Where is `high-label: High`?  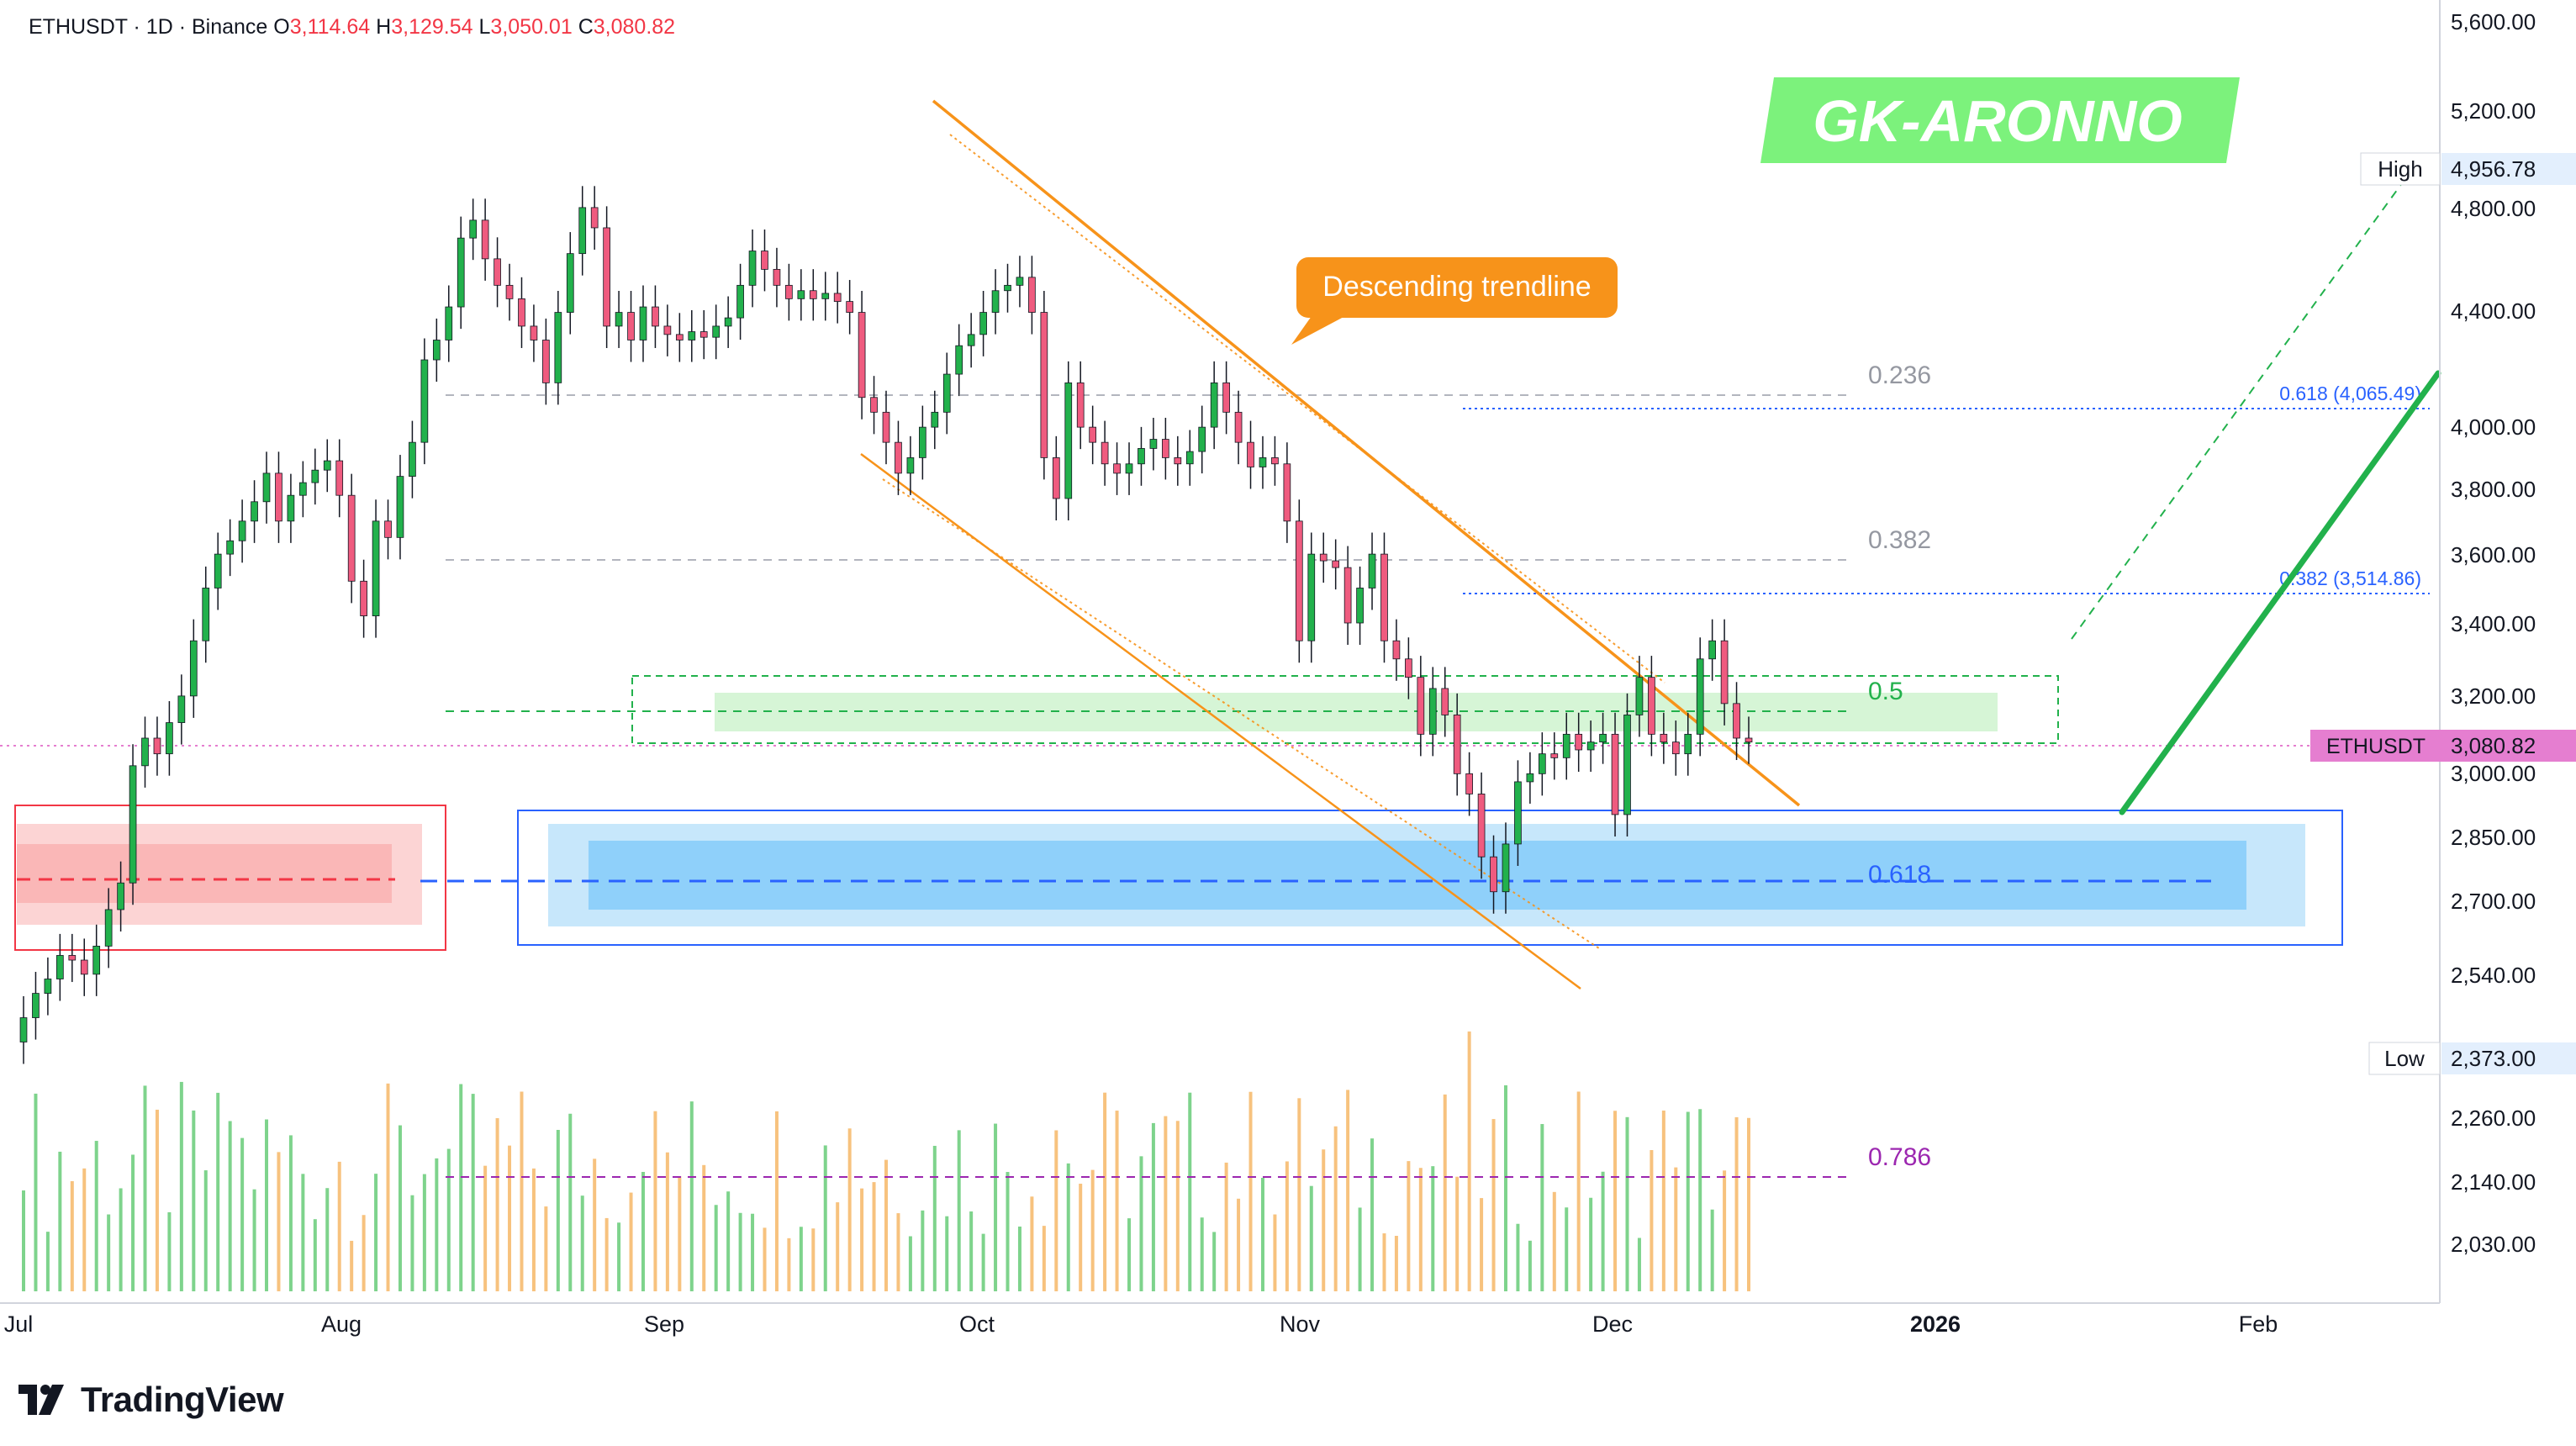 high-label: High is located at coordinates (2400, 169).